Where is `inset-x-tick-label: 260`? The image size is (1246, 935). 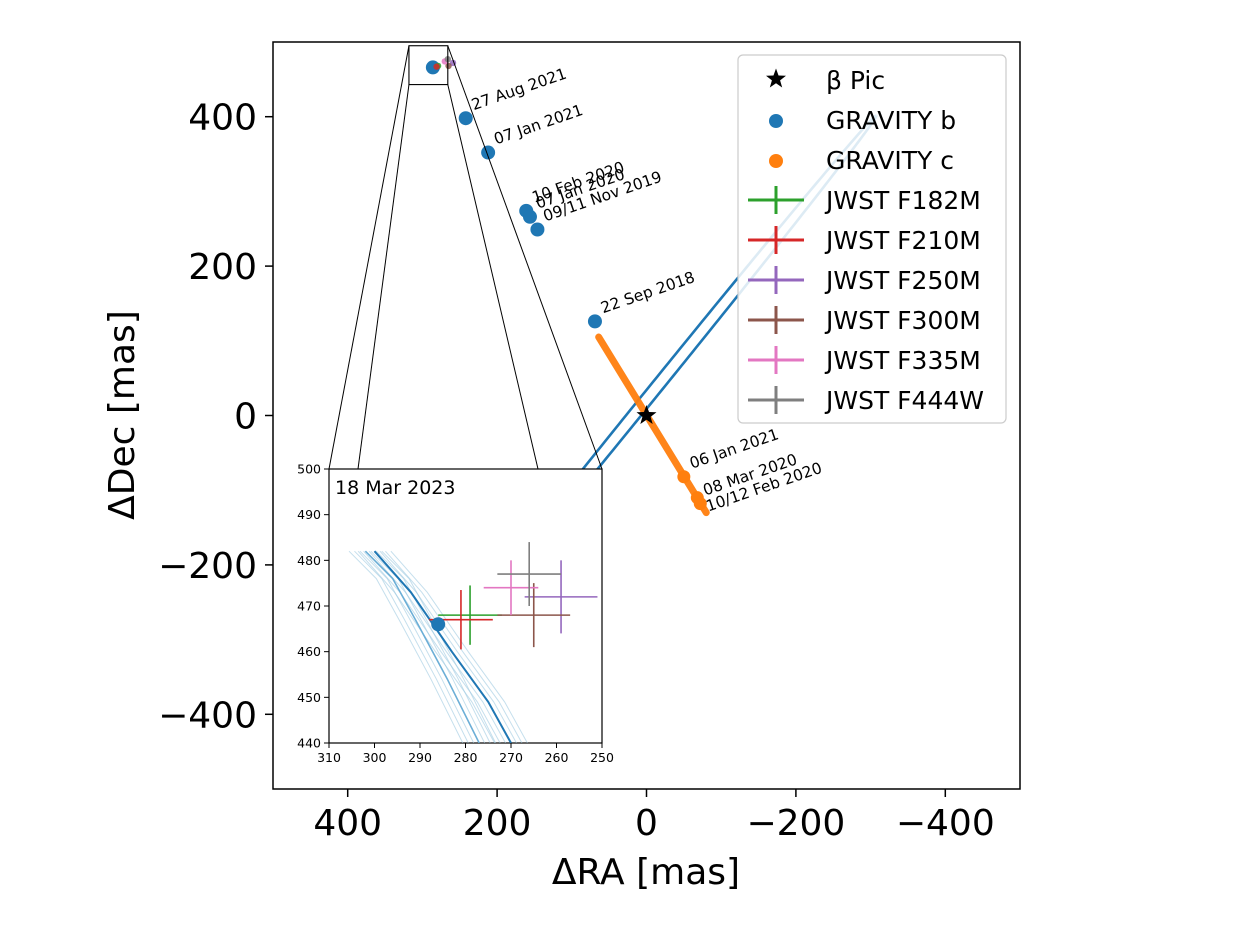 inset-x-tick-label: 260 is located at coordinates (557, 757).